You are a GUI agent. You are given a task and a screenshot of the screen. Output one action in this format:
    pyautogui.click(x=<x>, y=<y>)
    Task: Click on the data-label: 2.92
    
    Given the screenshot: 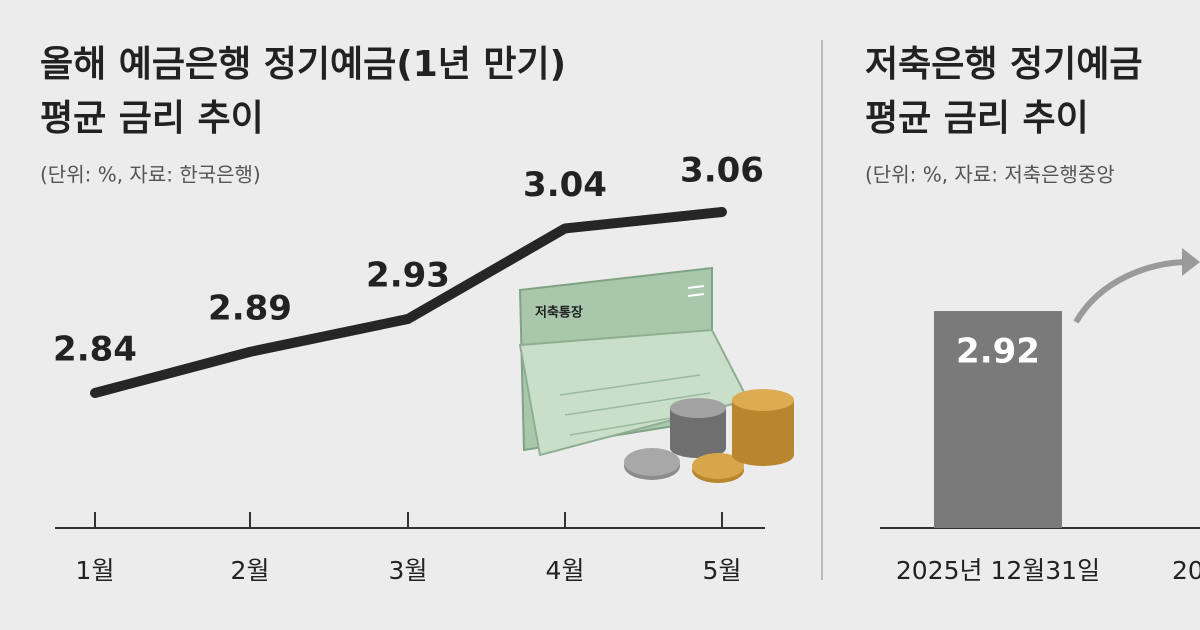 What is the action you would take?
    pyautogui.click(x=998, y=352)
    